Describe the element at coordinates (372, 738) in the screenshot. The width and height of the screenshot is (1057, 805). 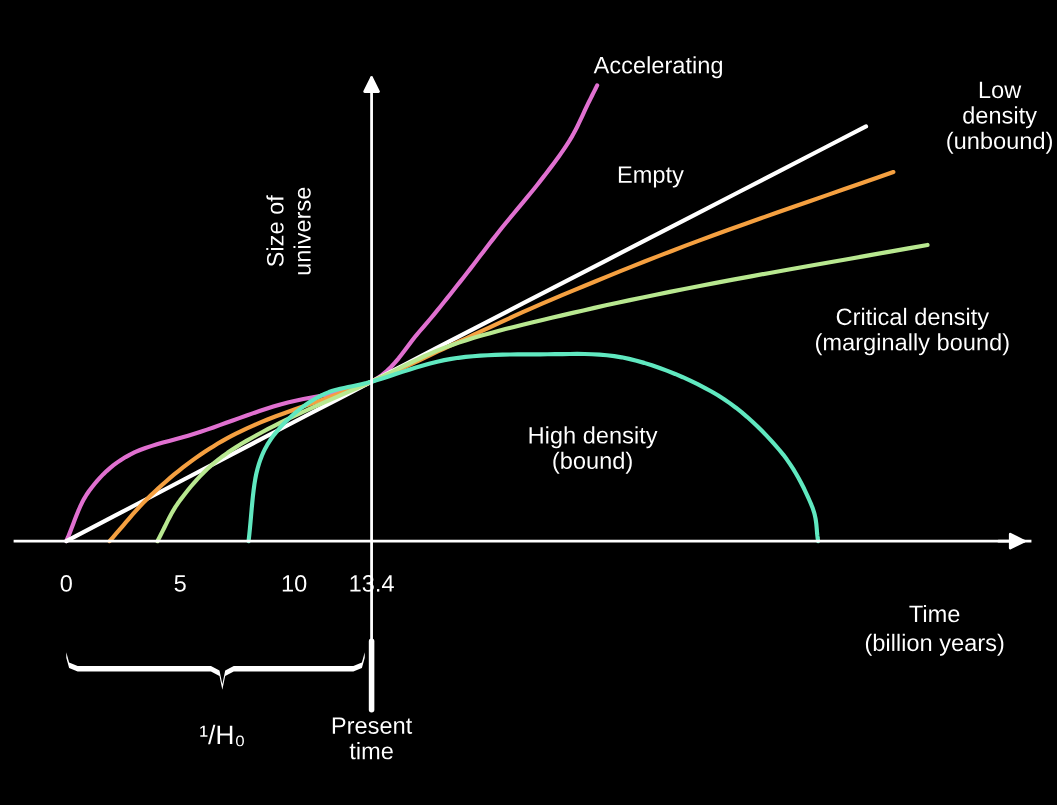
I see `ref-line-label: Present time` at that location.